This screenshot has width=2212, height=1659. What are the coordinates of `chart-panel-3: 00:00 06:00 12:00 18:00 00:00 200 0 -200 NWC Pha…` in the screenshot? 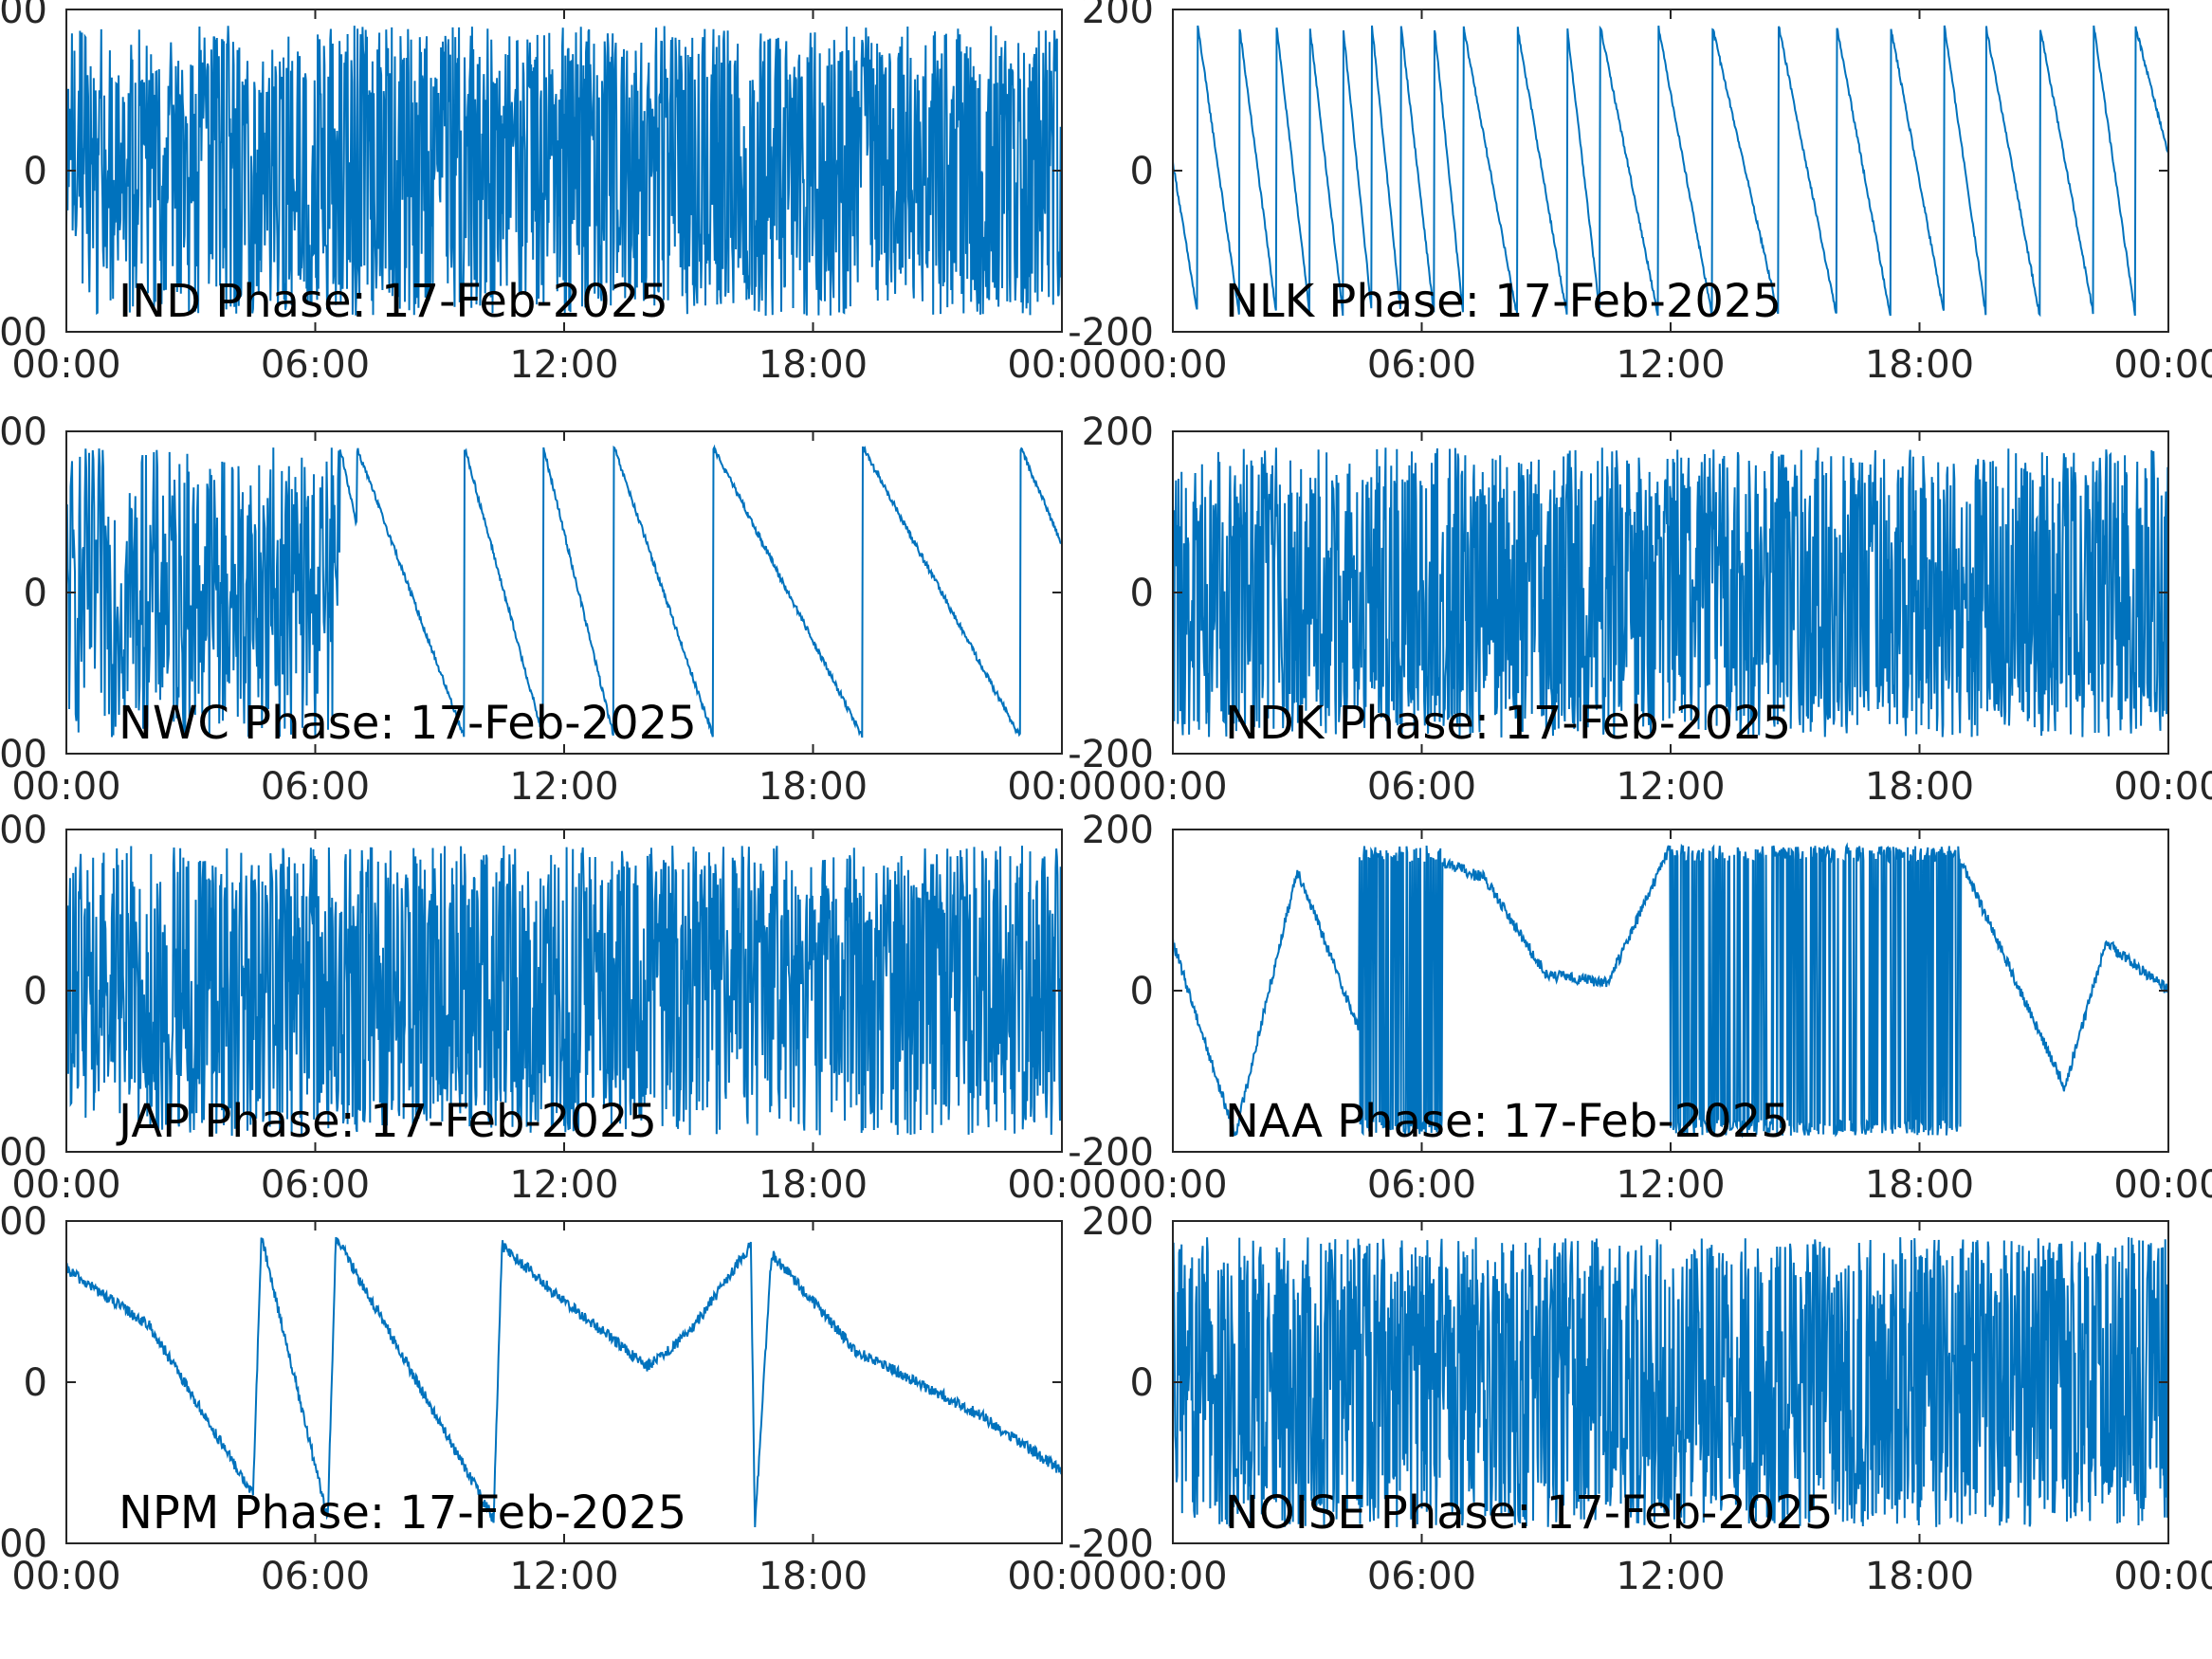 It's located at (558, 609).